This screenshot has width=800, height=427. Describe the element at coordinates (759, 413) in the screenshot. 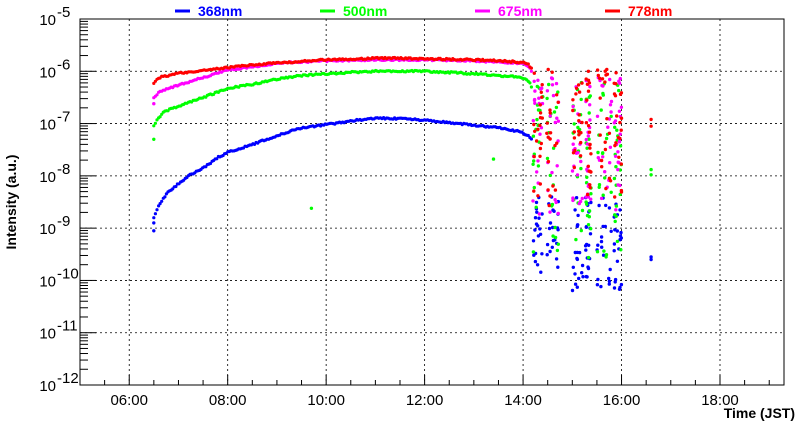

I see `x-axis-label: Time (JST)` at that location.